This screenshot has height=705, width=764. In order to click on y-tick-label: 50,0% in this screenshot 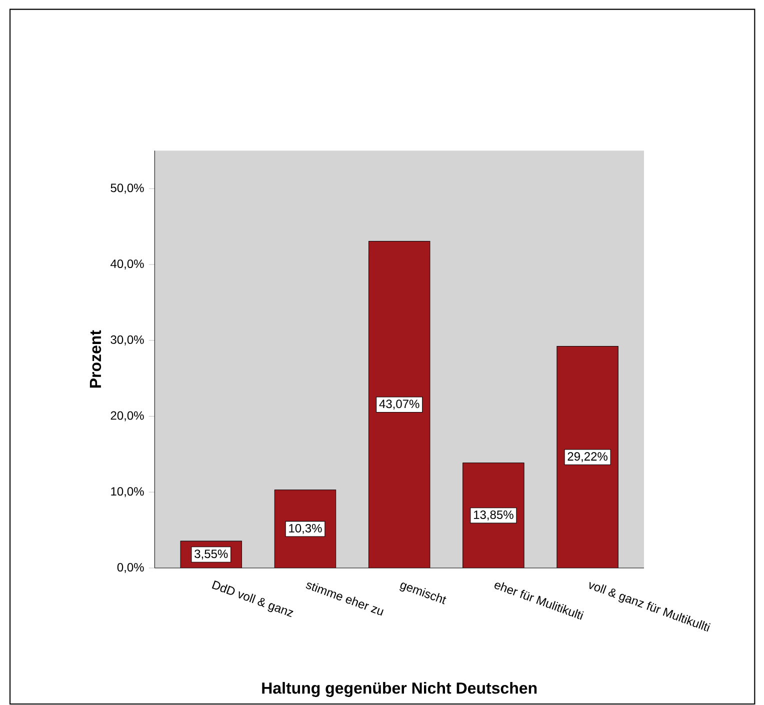, I will do `click(127, 189)`.